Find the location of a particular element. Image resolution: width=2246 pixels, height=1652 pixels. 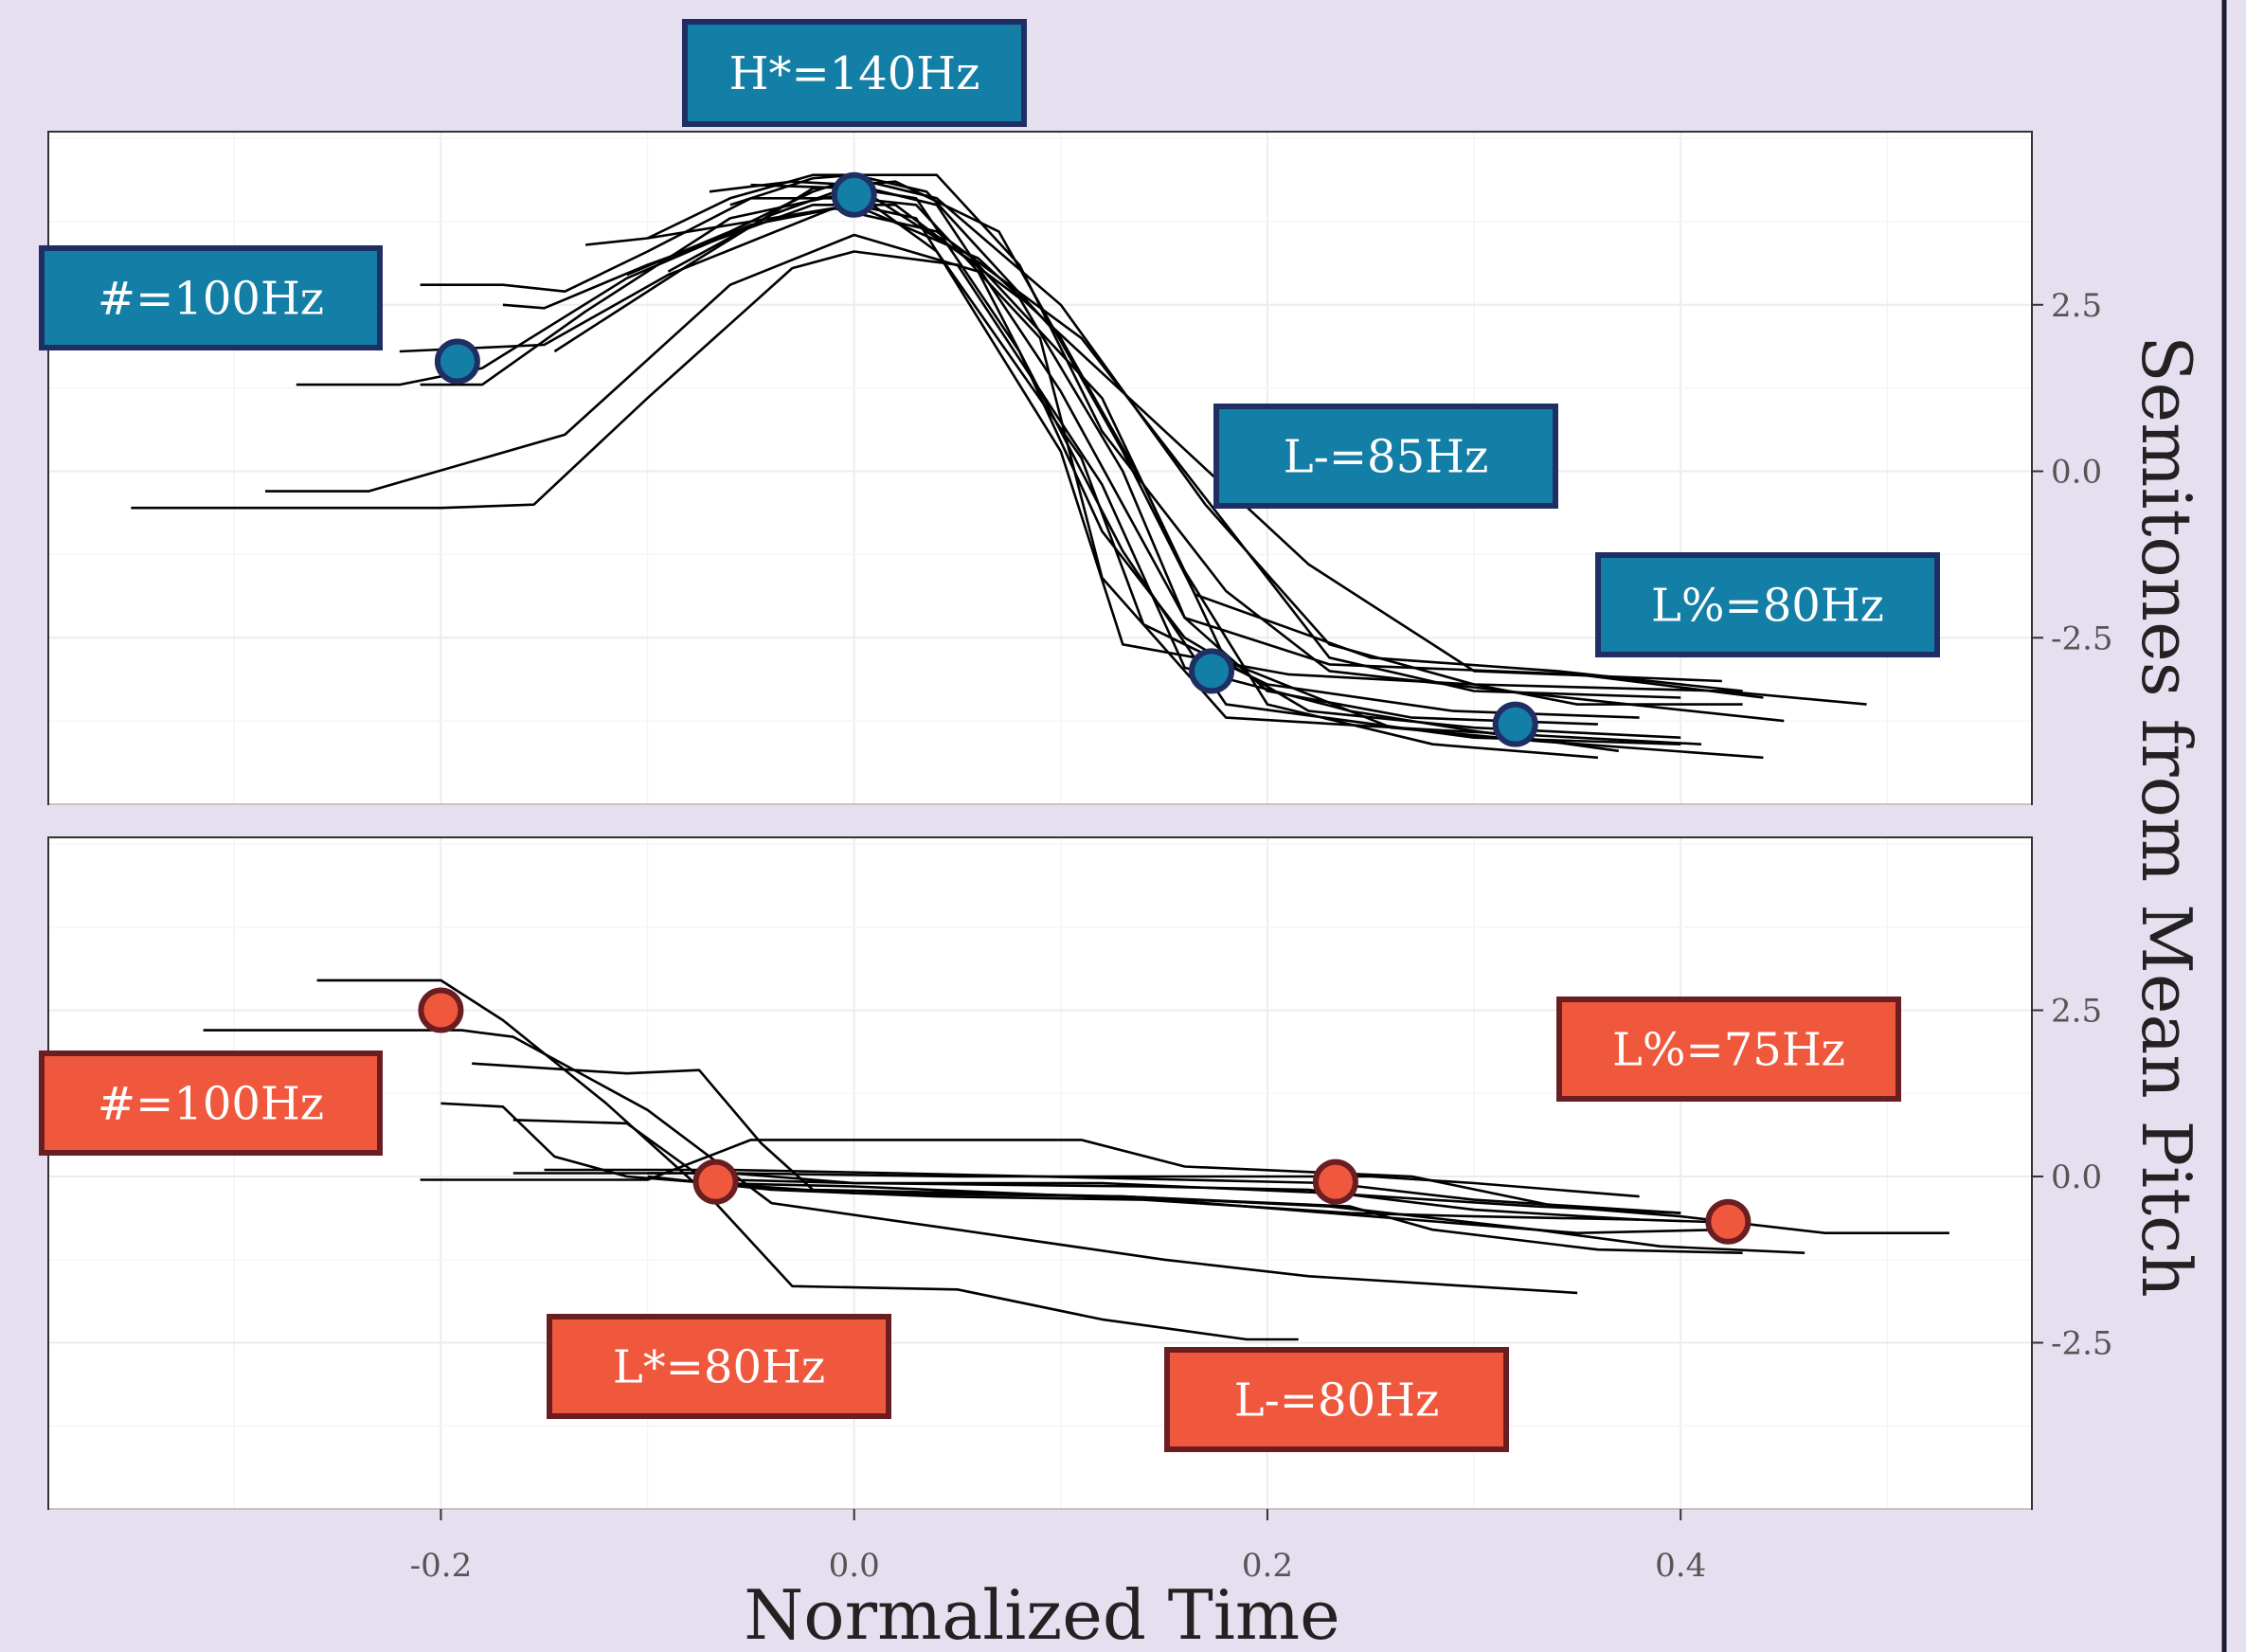

x-tick-label: 0.2 is located at coordinates (1267, 1566).